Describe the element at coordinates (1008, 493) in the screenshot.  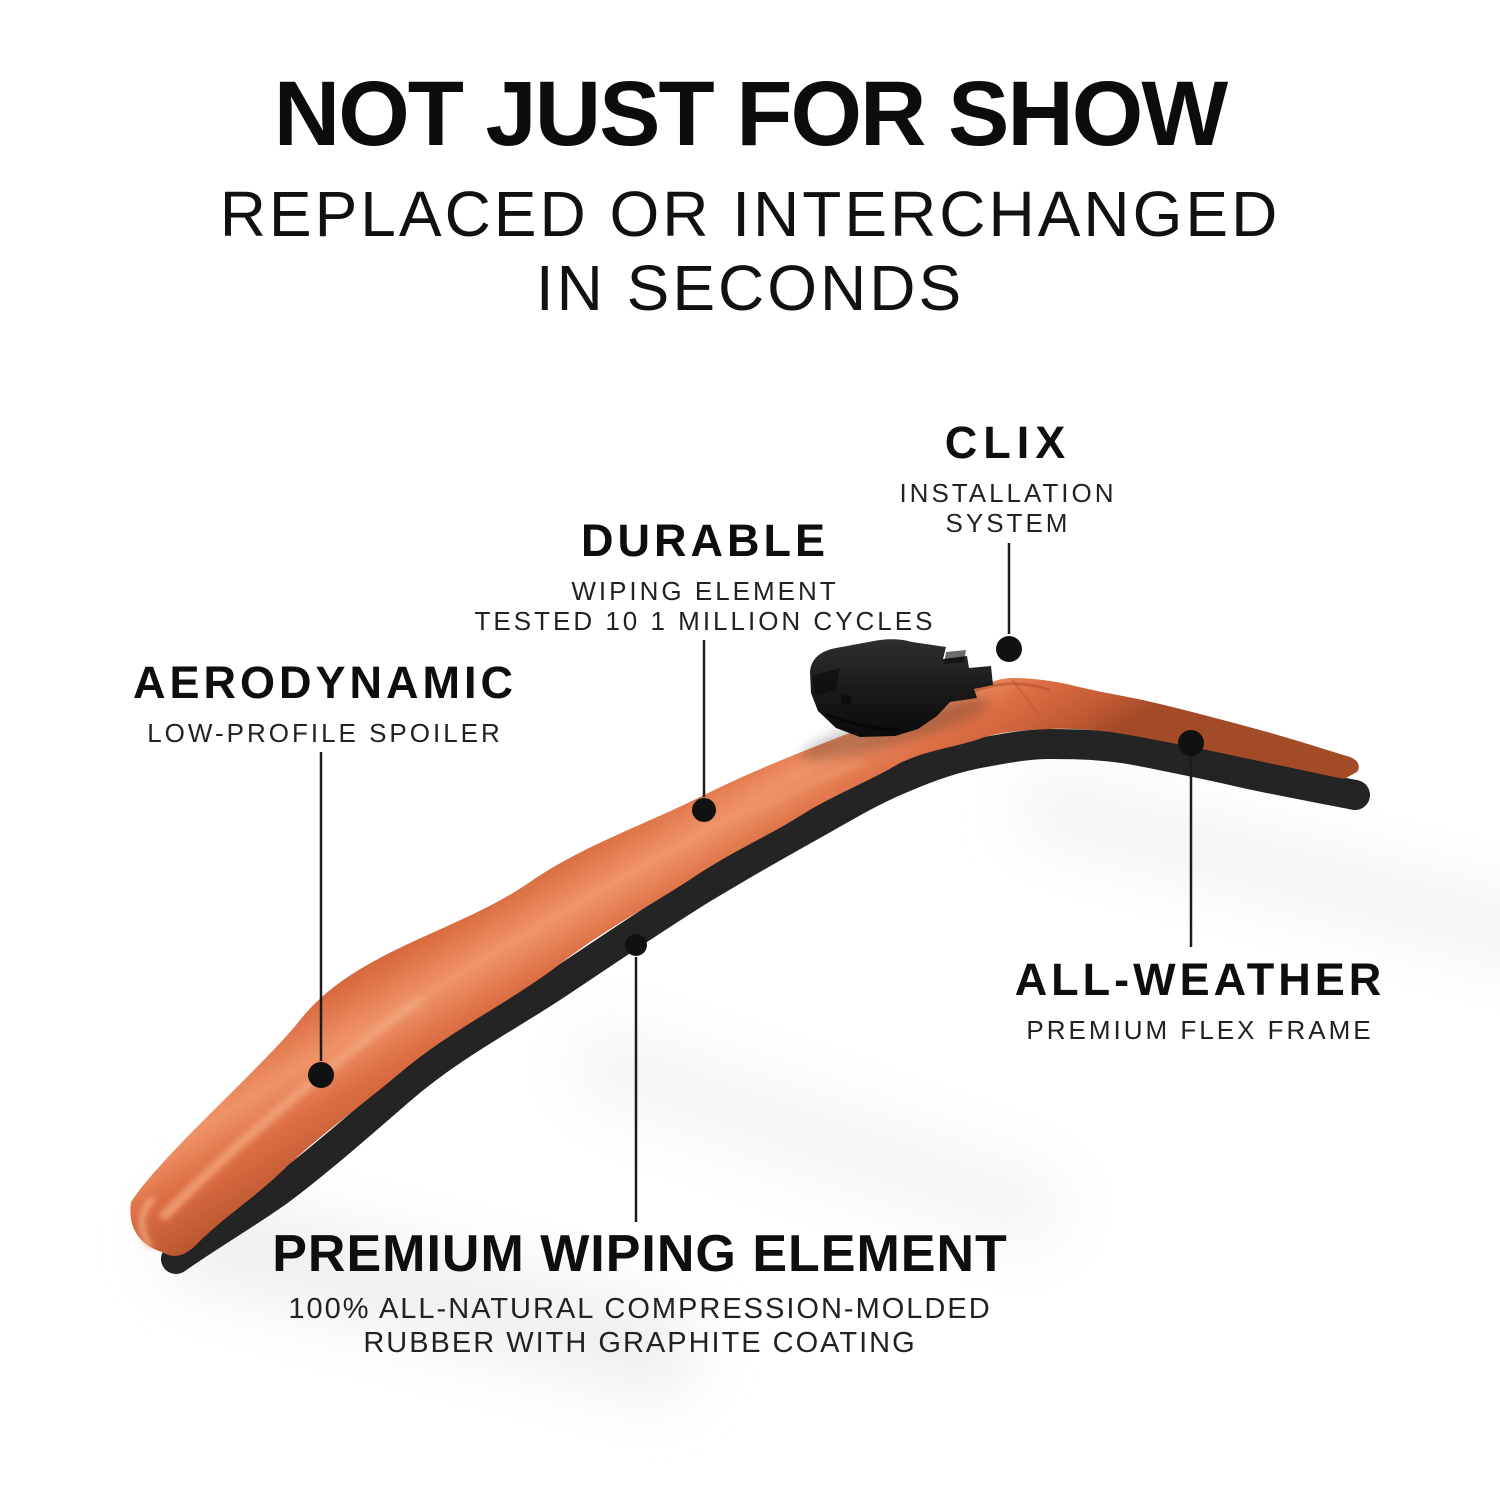
I see `callout-clix-sub-line1: INSTALLATION` at that location.